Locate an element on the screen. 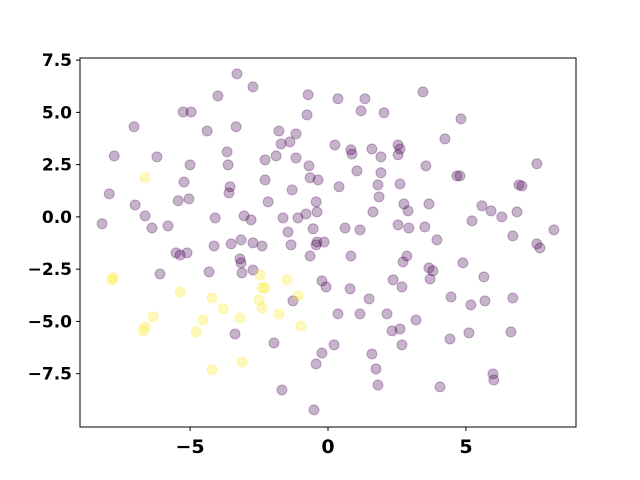  y-tick-label: 2.5 is located at coordinates (57, 166).